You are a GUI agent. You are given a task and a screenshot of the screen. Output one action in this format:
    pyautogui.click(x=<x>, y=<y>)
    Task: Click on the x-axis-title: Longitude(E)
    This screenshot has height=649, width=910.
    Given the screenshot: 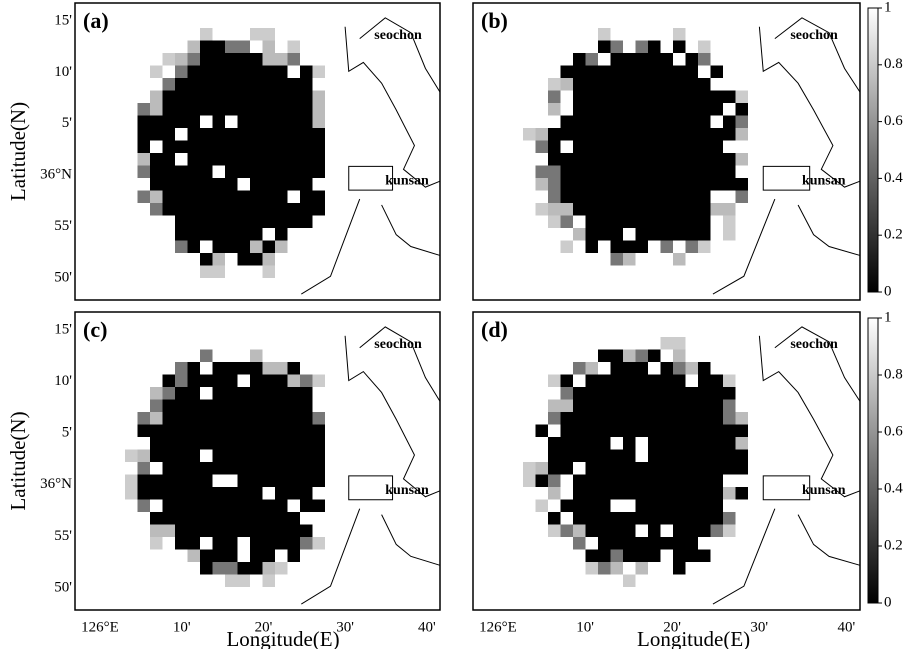 What is the action you would take?
    pyautogui.click(x=693, y=638)
    